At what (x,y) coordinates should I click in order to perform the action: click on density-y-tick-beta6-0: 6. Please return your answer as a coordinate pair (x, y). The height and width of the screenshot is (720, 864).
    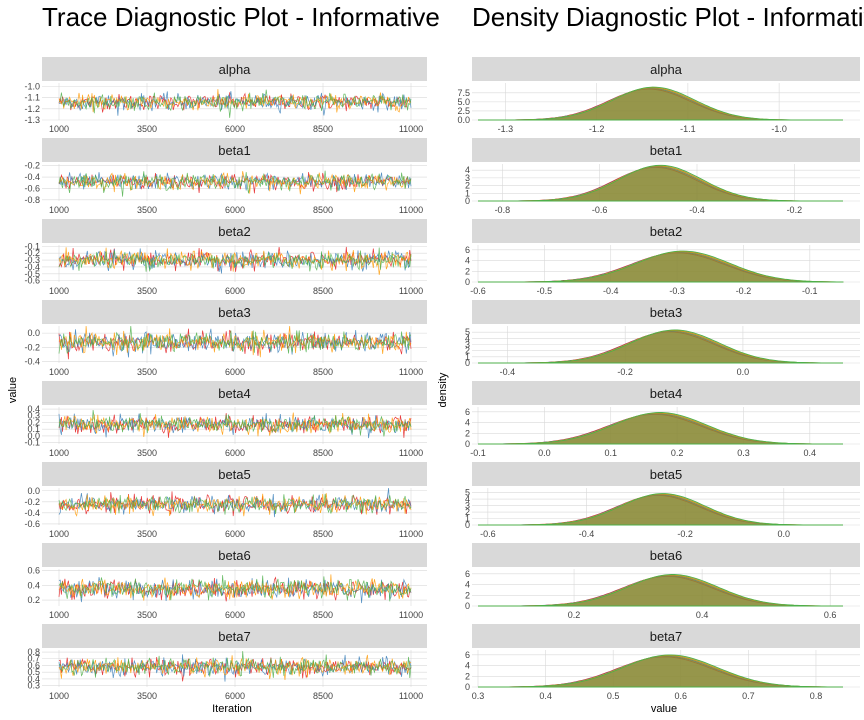
    Looking at the image, I should click on (467, 574).